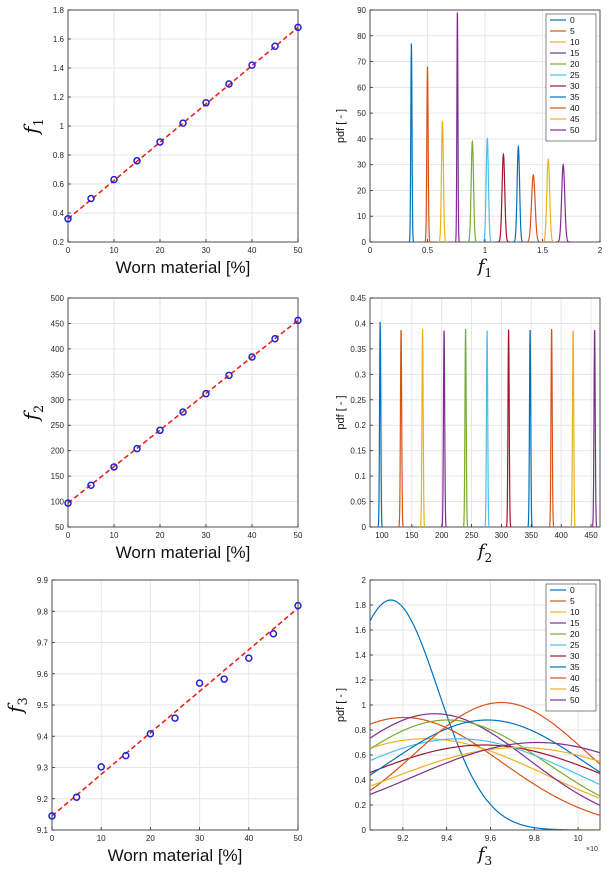 Image resolution: width=612 pixels, height=877 pixels. I want to click on x-tick-label: 10, so click(114, 535).